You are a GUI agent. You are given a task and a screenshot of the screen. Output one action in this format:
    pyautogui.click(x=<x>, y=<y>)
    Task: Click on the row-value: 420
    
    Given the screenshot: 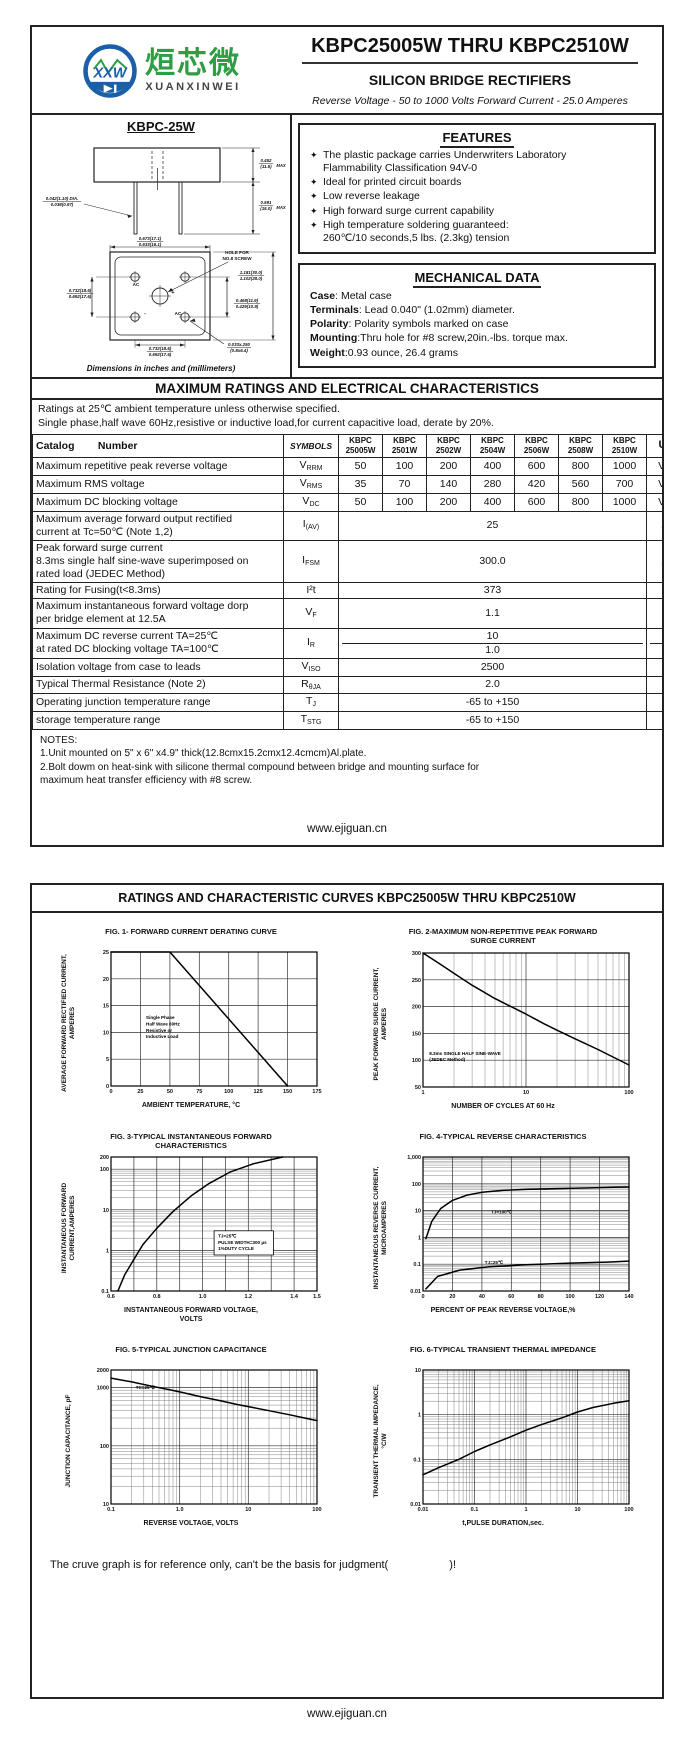 What is the action you would take?
    pyautogui.click(x=536, y=484)
    